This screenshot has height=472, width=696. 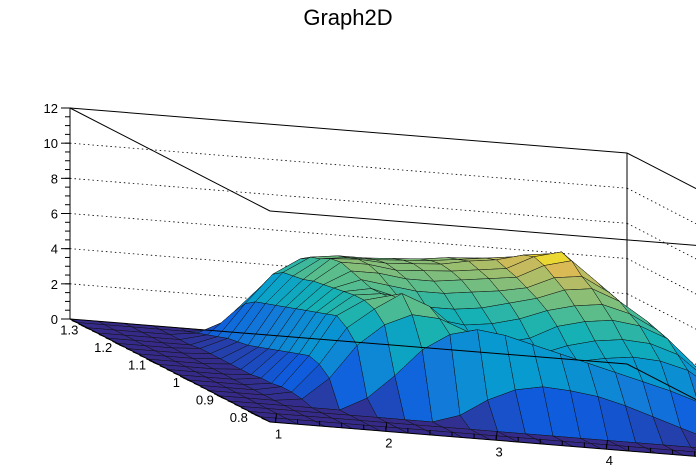 I want to click on y-tick-label: 1, so click(x=176, y=382).